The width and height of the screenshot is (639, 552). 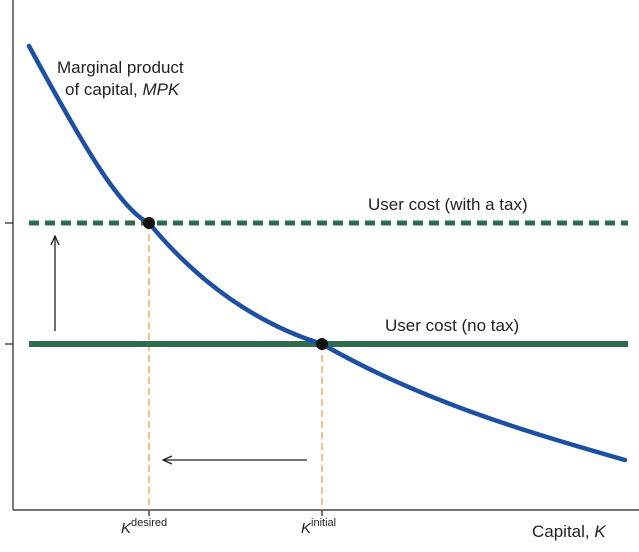 I want to click on x-tick-initial-base: K, so click(x=306, y=528).